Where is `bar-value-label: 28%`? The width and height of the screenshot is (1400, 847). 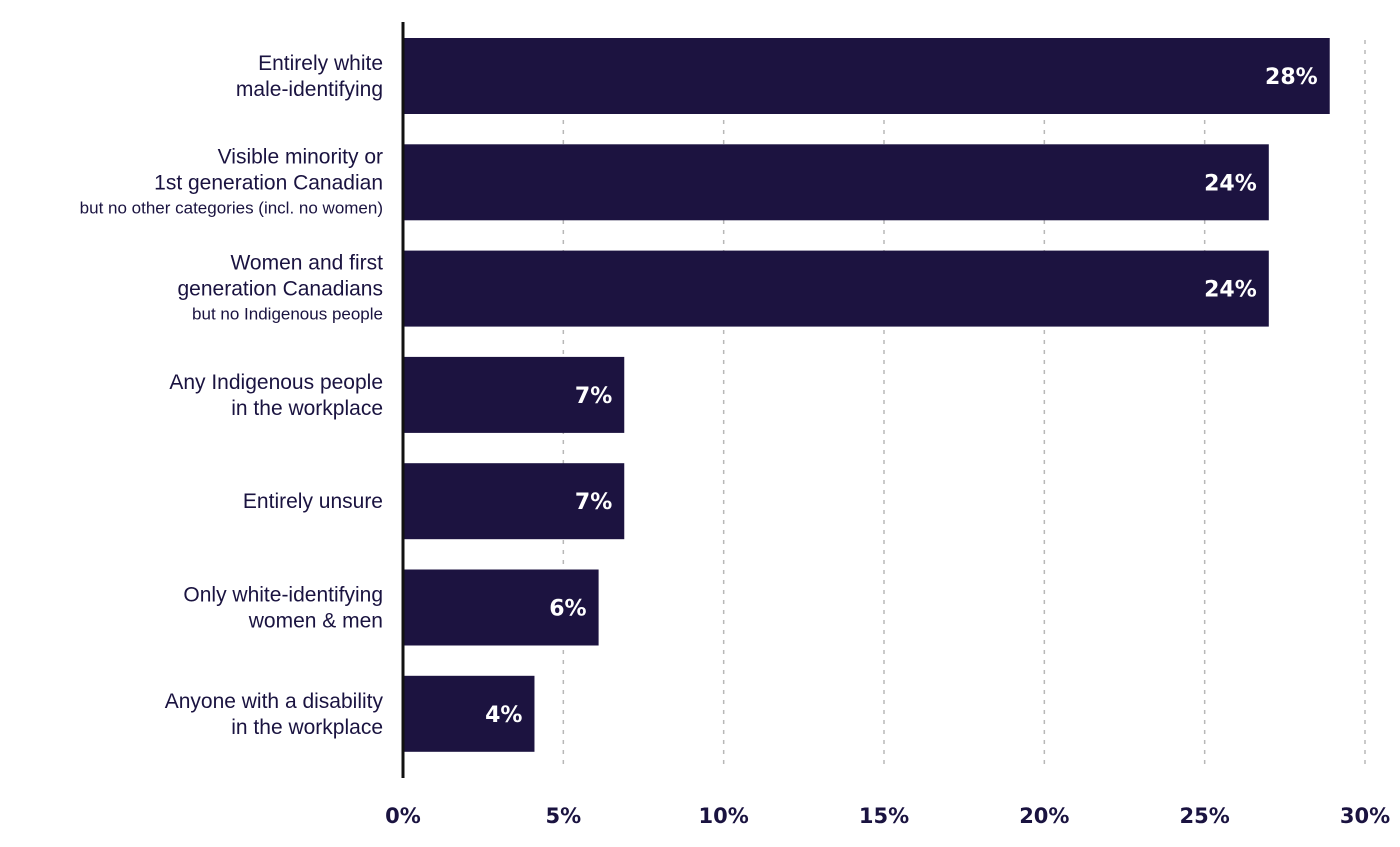 bar-value-label: 28% is located at coordinates (1291, 77).